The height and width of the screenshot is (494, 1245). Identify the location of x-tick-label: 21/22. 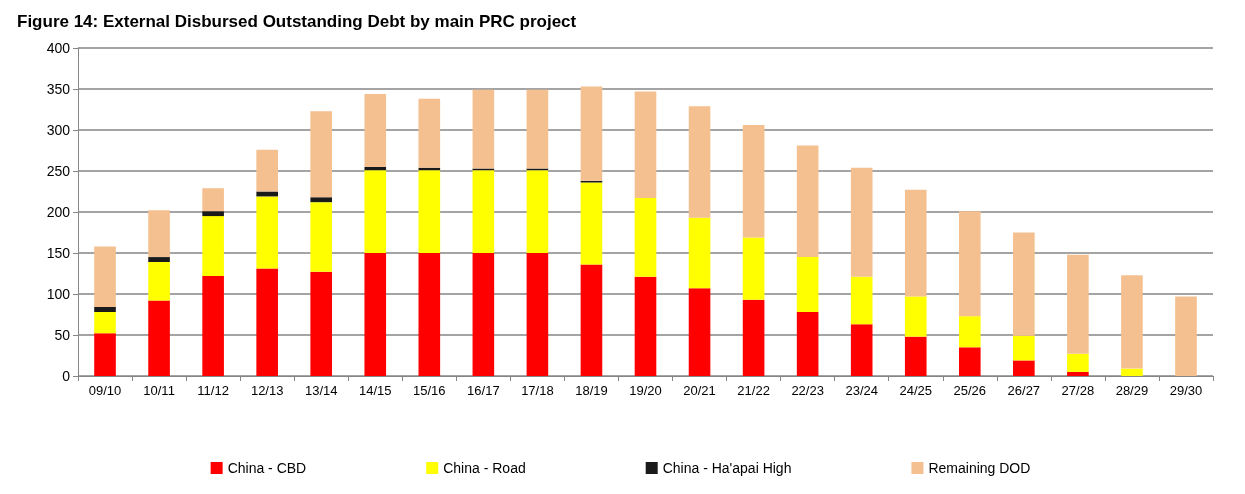
(753, 390).